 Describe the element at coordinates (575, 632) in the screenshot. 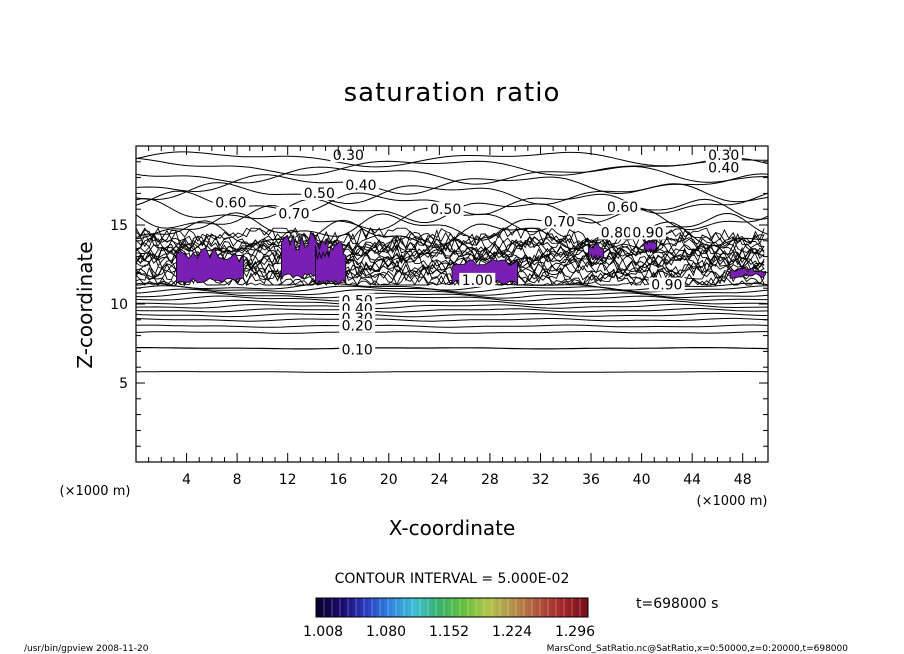

I see `colorbar-tick-label: 1.296` at that location.